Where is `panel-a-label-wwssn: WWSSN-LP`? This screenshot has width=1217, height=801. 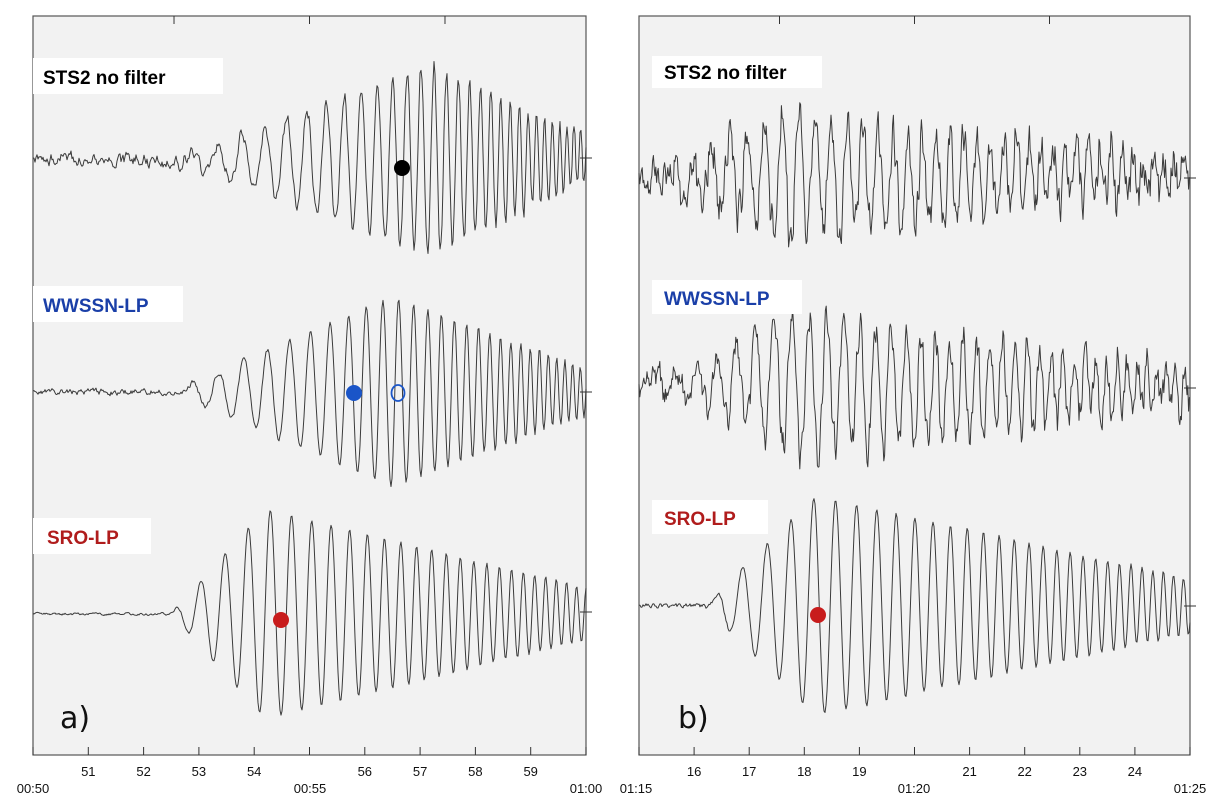
panel-a-label-wwssn: WWSSN-LP is located at coordinates (96, 306).